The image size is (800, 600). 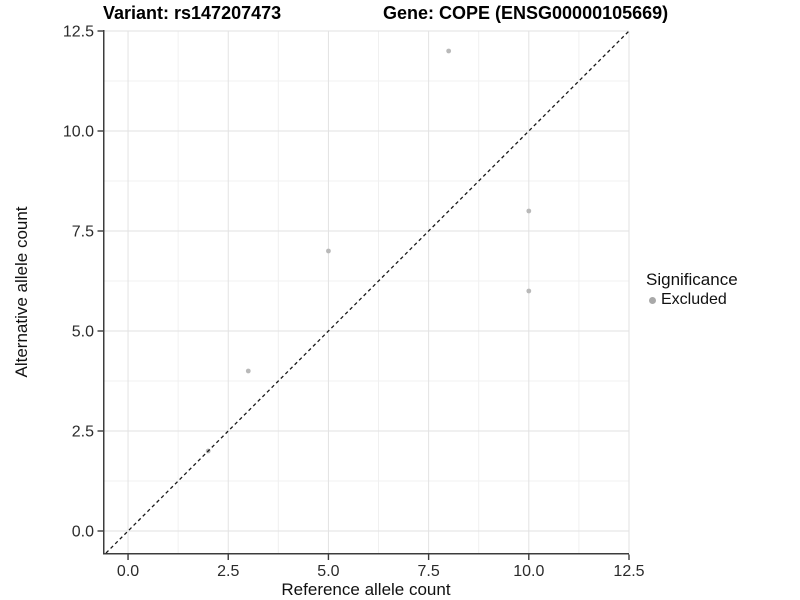 What do you see at coordinates (228, 571) in the screenshot?
I see `x-tick-label: 2.5` at bounding box center [228, 571].